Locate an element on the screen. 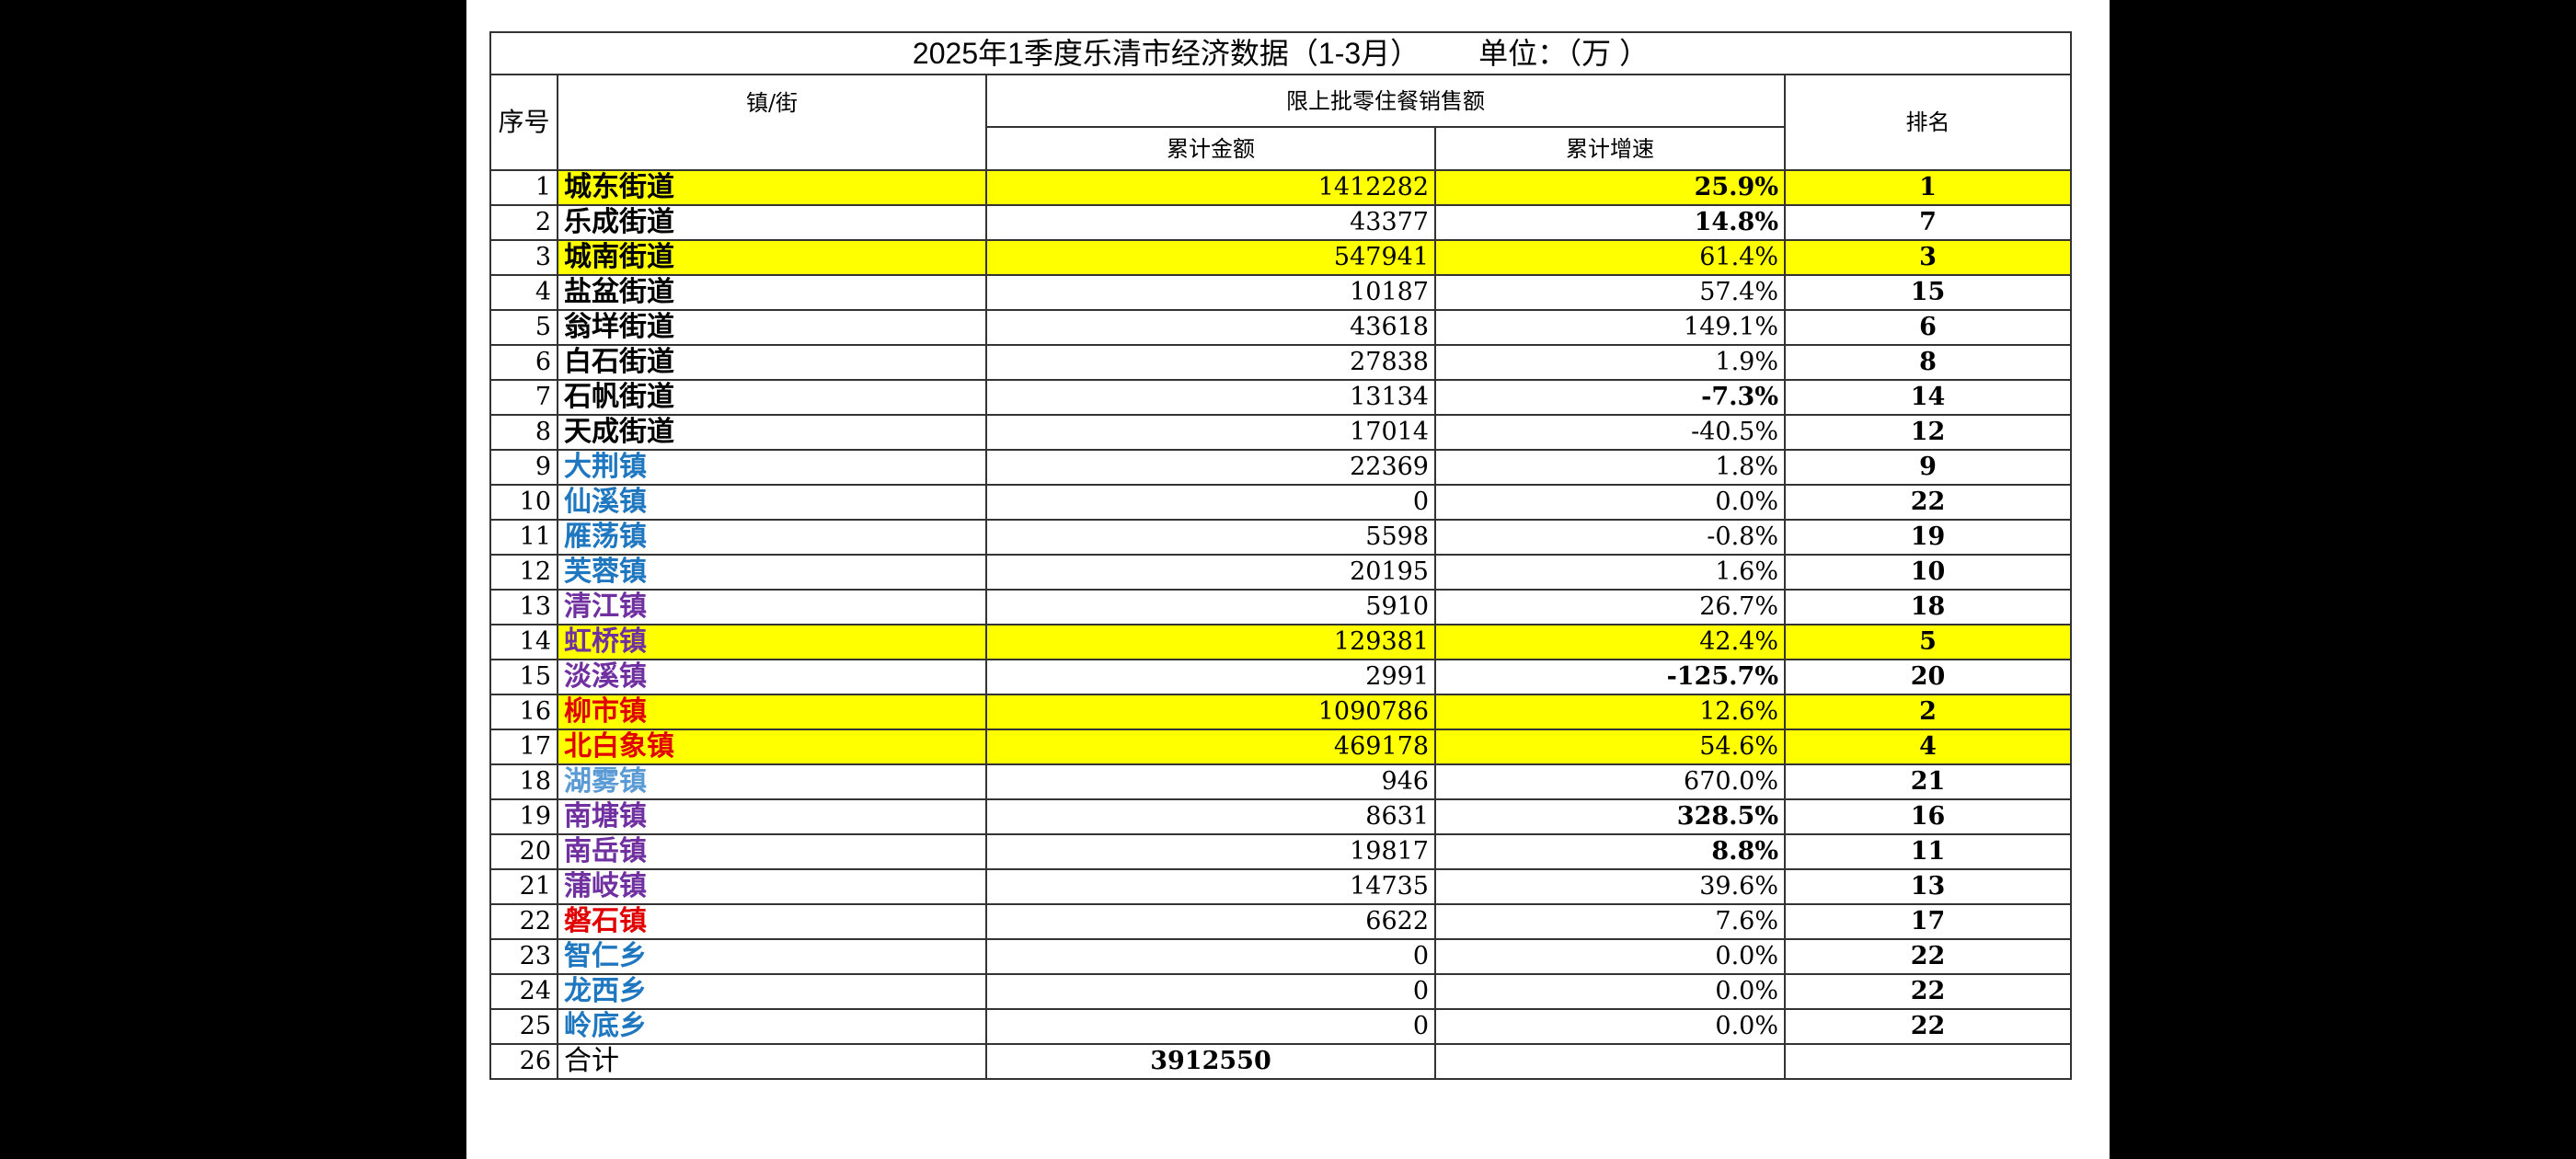  rank is located at coordinates (1928, 1061).